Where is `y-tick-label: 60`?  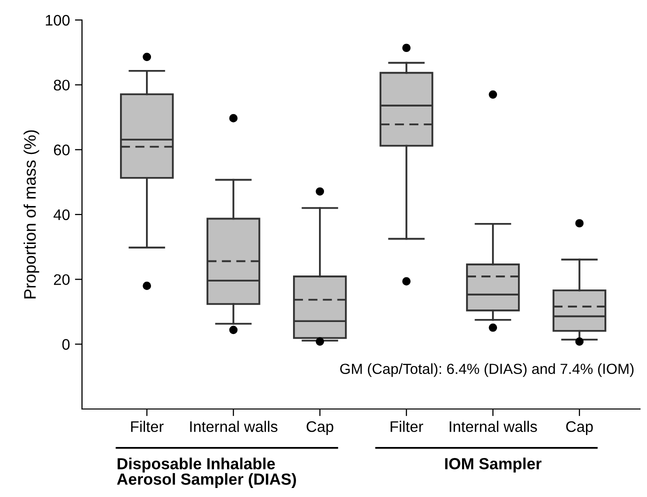 y-tick-label: 60 is located at coordinates (62, 150).